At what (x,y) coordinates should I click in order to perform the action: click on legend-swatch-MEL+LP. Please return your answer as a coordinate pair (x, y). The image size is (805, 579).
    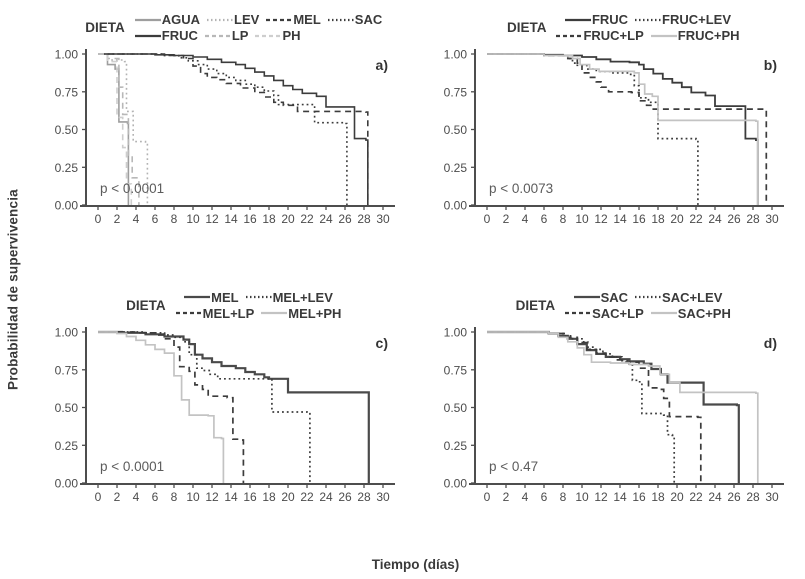
    Looking at the image, I should click on (188, 313).